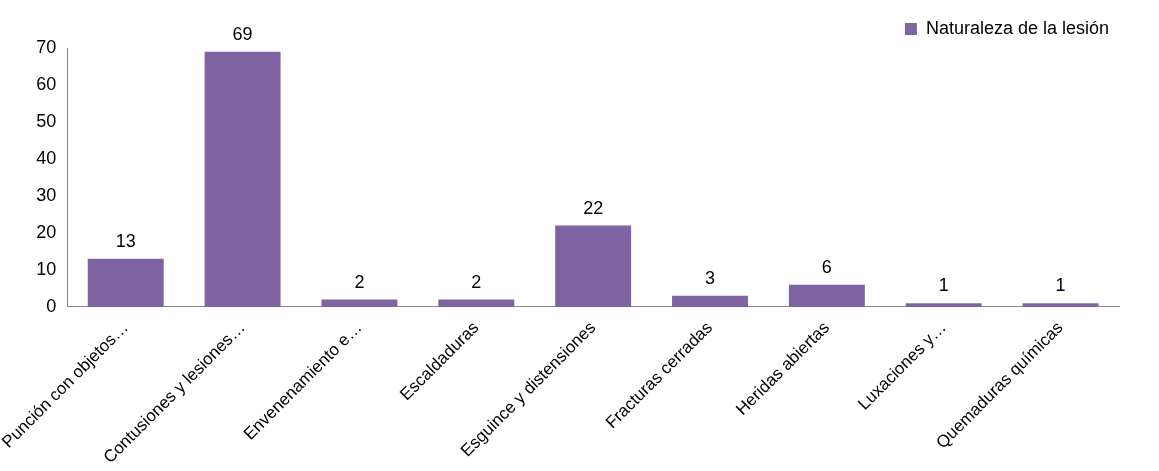 This screenshot has width=1159, height=471. Describe the element at coordinates (46, 120) in the screenshot. I see `y-tick-label: 50` at that location.